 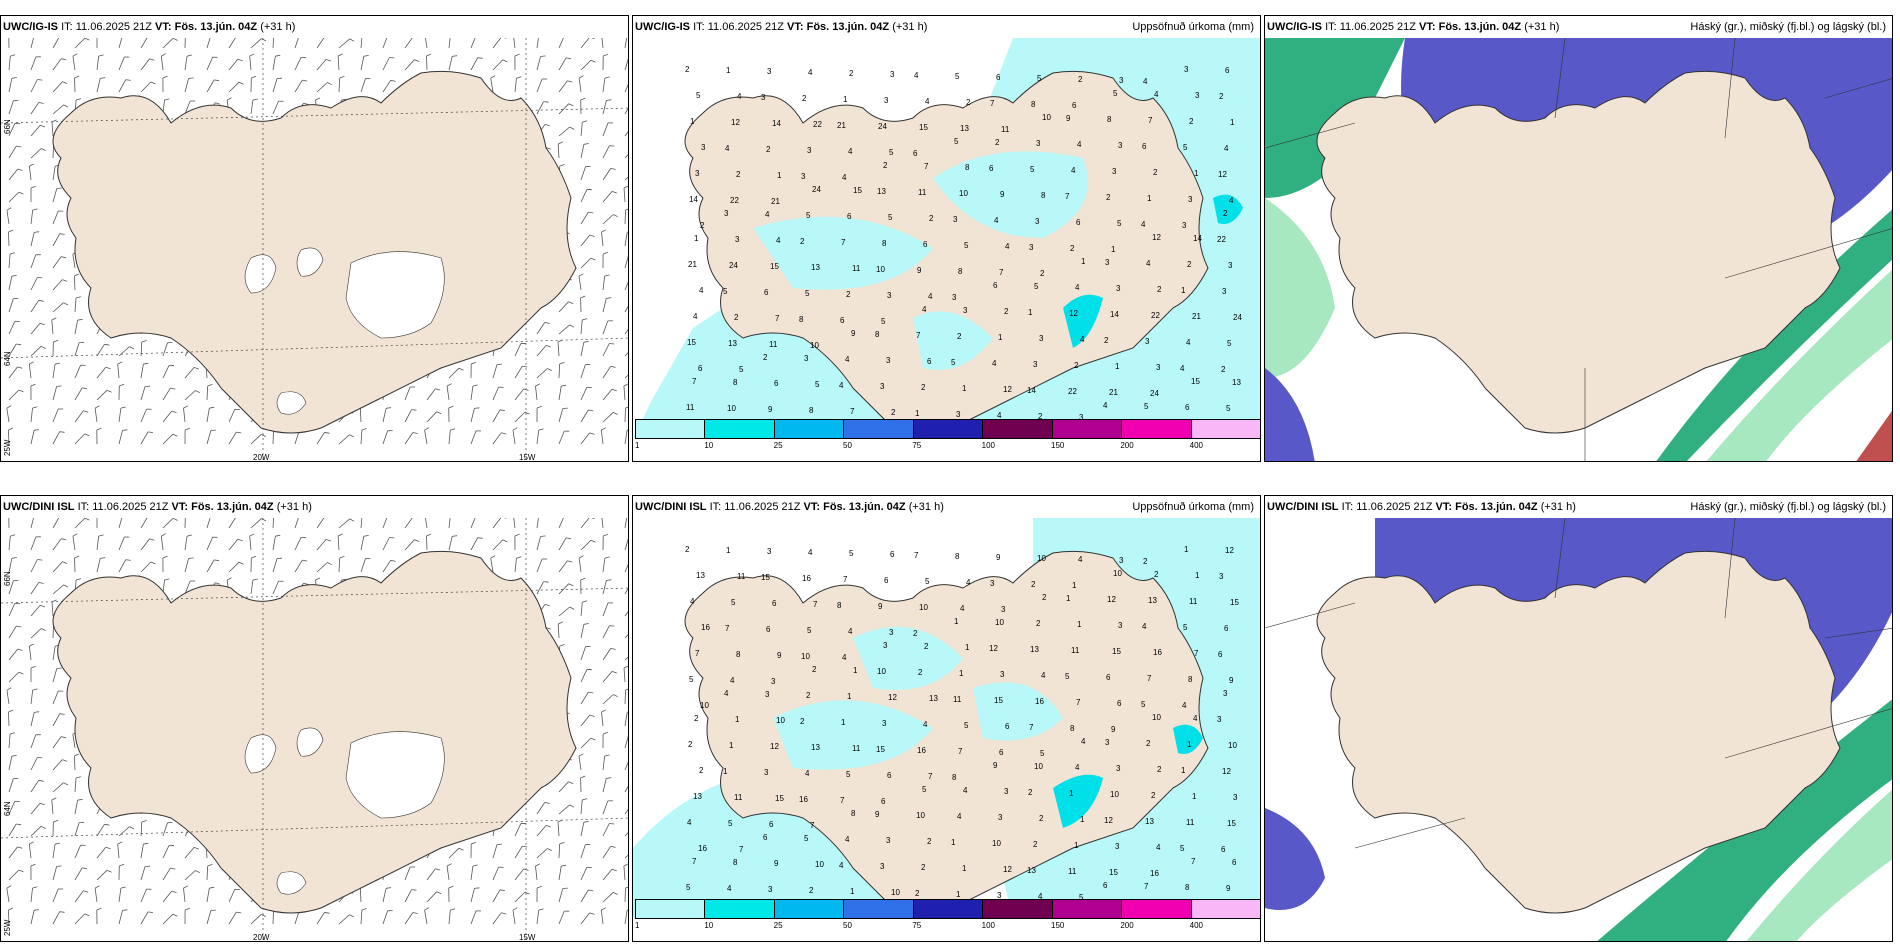 What do you see at coordinates (671, 507) in the screenshot?
I see `model-name: UWC/DINI ISL` at bounding box center [671, 507].